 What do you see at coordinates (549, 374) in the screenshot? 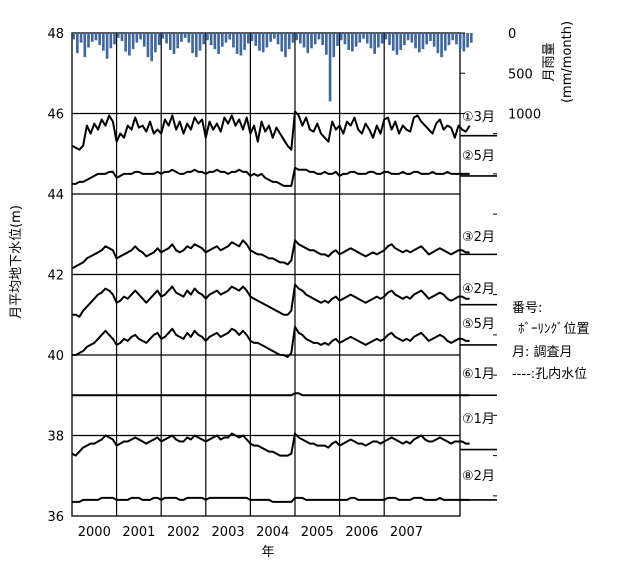
I see `legend-line-4: ----:孔内水位` at bounding box center [549, 374].